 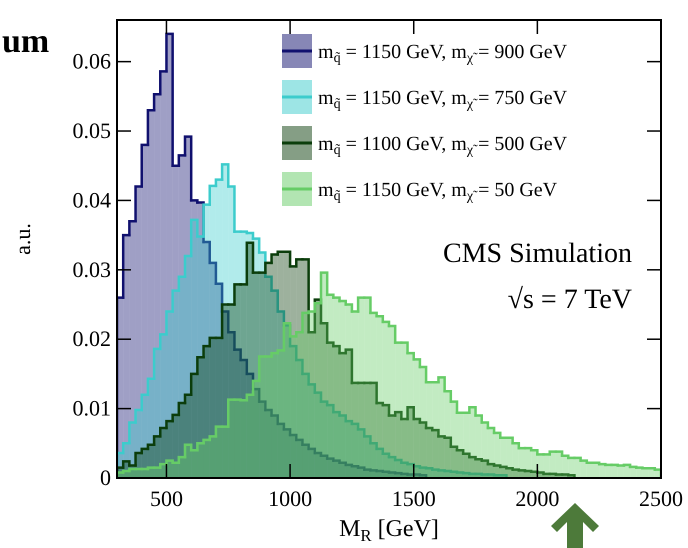 I want to click on x-axis-title: M$_{R}$ [GeV], so click(x=389, y=531).